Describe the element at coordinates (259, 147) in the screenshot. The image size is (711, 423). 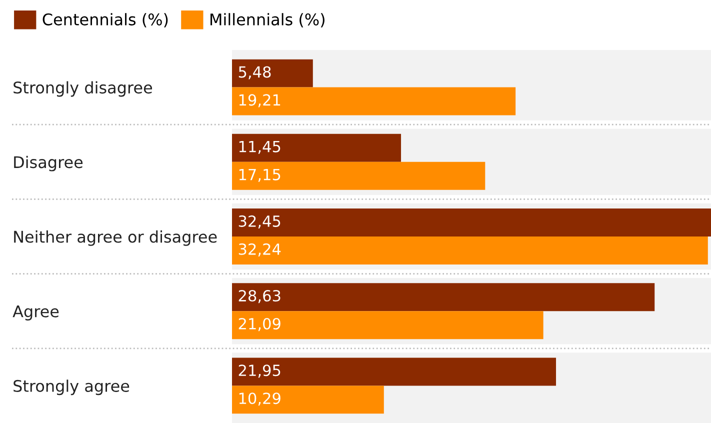
I see `data-label: 11,45` at that location.